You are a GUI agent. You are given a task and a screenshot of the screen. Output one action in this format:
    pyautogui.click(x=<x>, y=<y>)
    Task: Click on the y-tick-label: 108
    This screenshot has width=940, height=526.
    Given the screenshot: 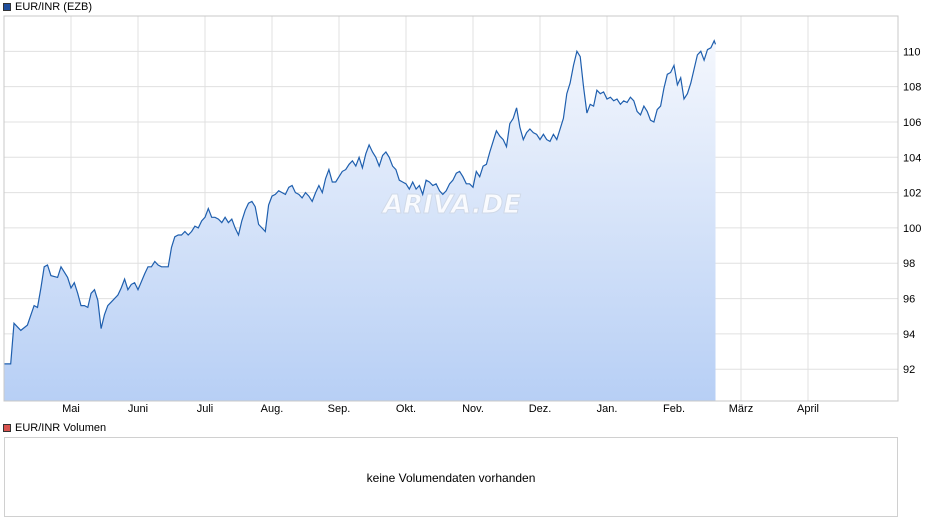 What is the action you would take?
    pyautogui.click(x=912, y=88)
    